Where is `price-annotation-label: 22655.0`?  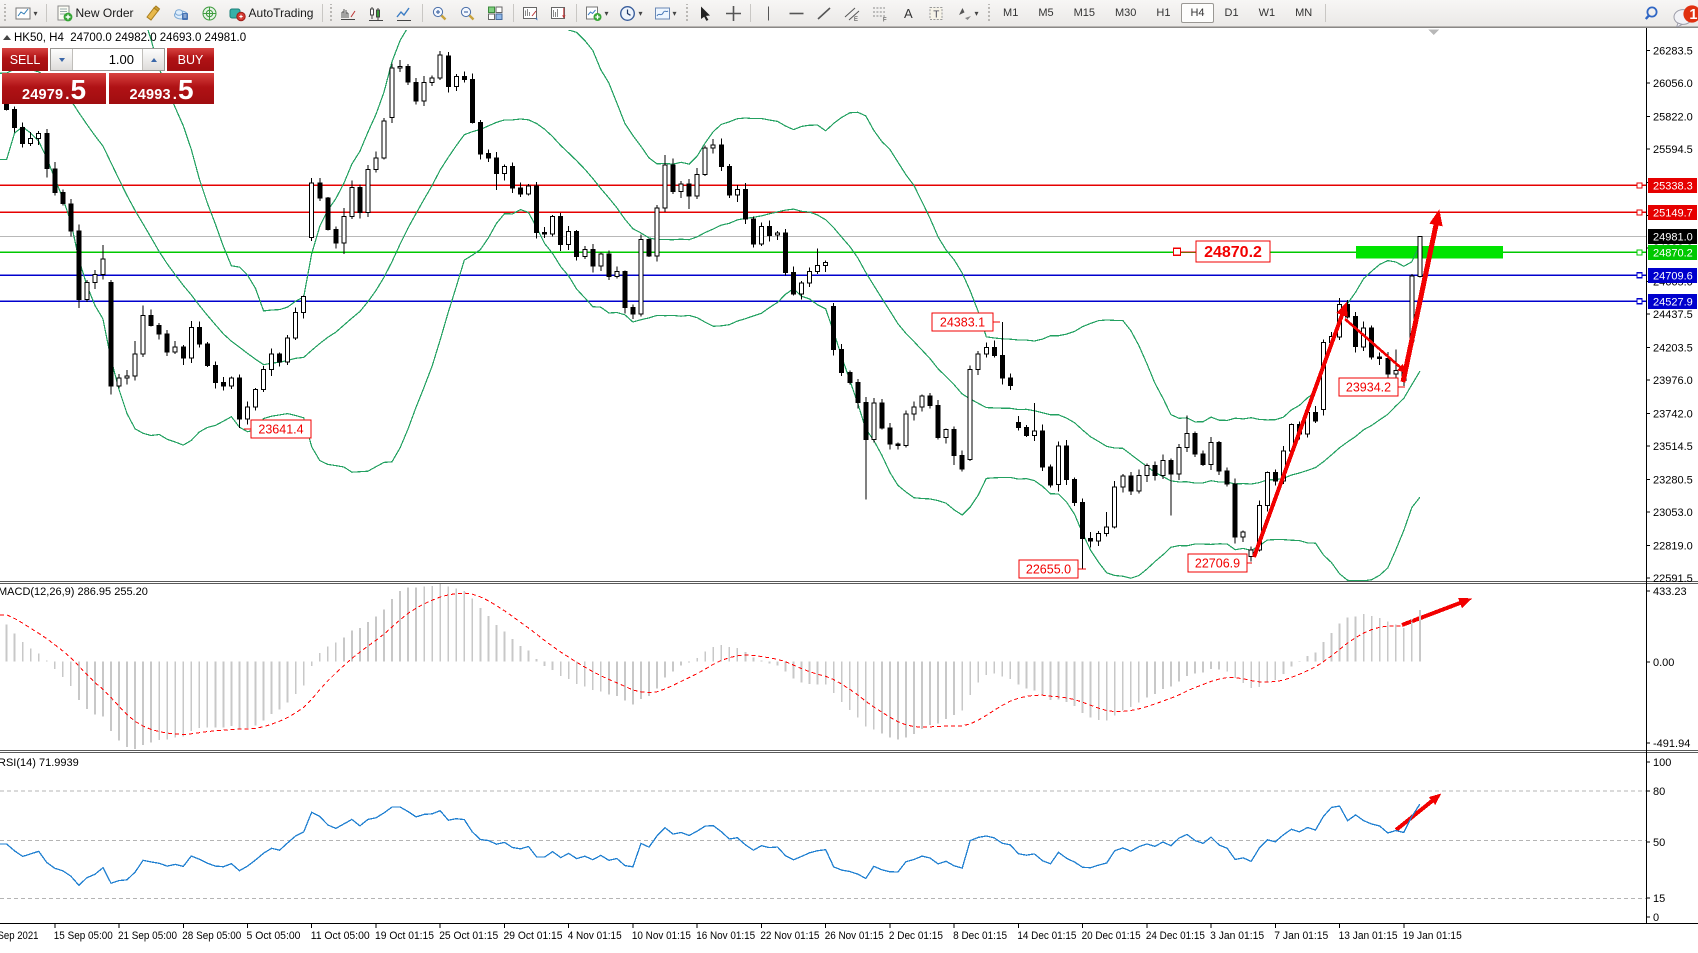 price-annotation-label: 22655.0 is located at coordinates (1052, 569).